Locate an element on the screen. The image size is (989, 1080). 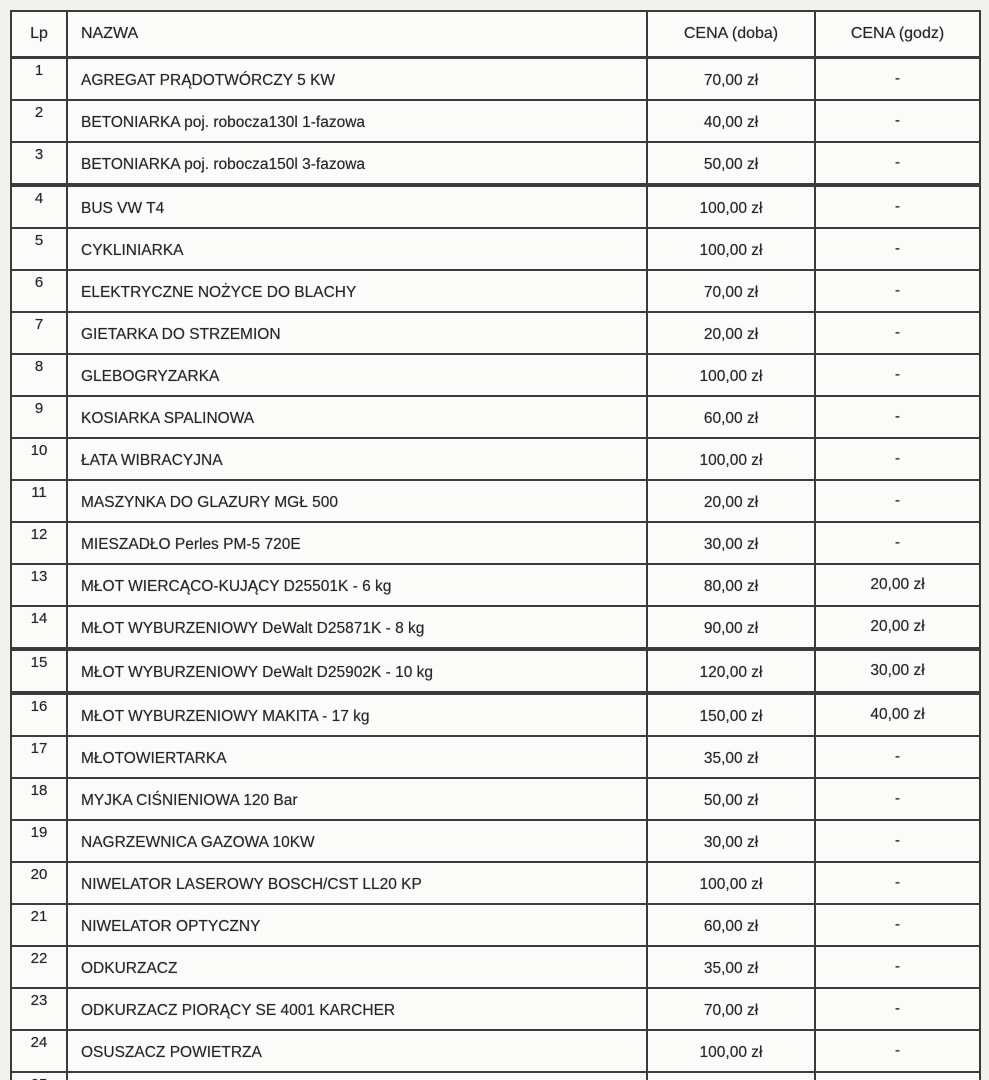
row-number: 21 is located at coordinates (39, 925).